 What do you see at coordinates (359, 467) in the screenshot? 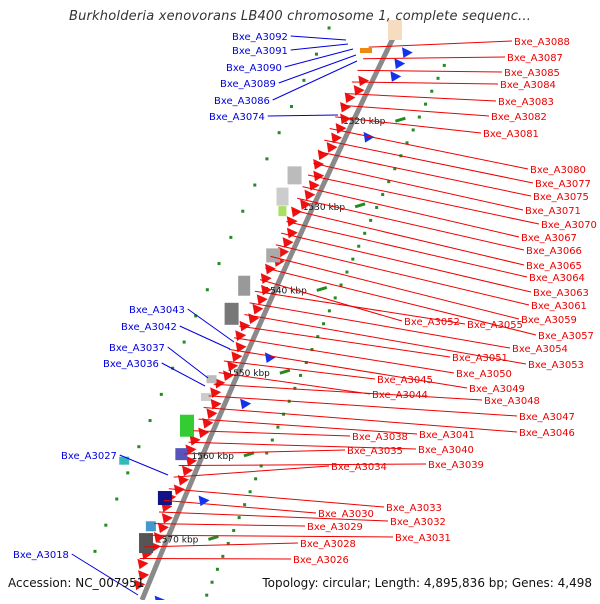
I see `gene-label-right: Bxe_A3034` at bounding box center [359, 467].